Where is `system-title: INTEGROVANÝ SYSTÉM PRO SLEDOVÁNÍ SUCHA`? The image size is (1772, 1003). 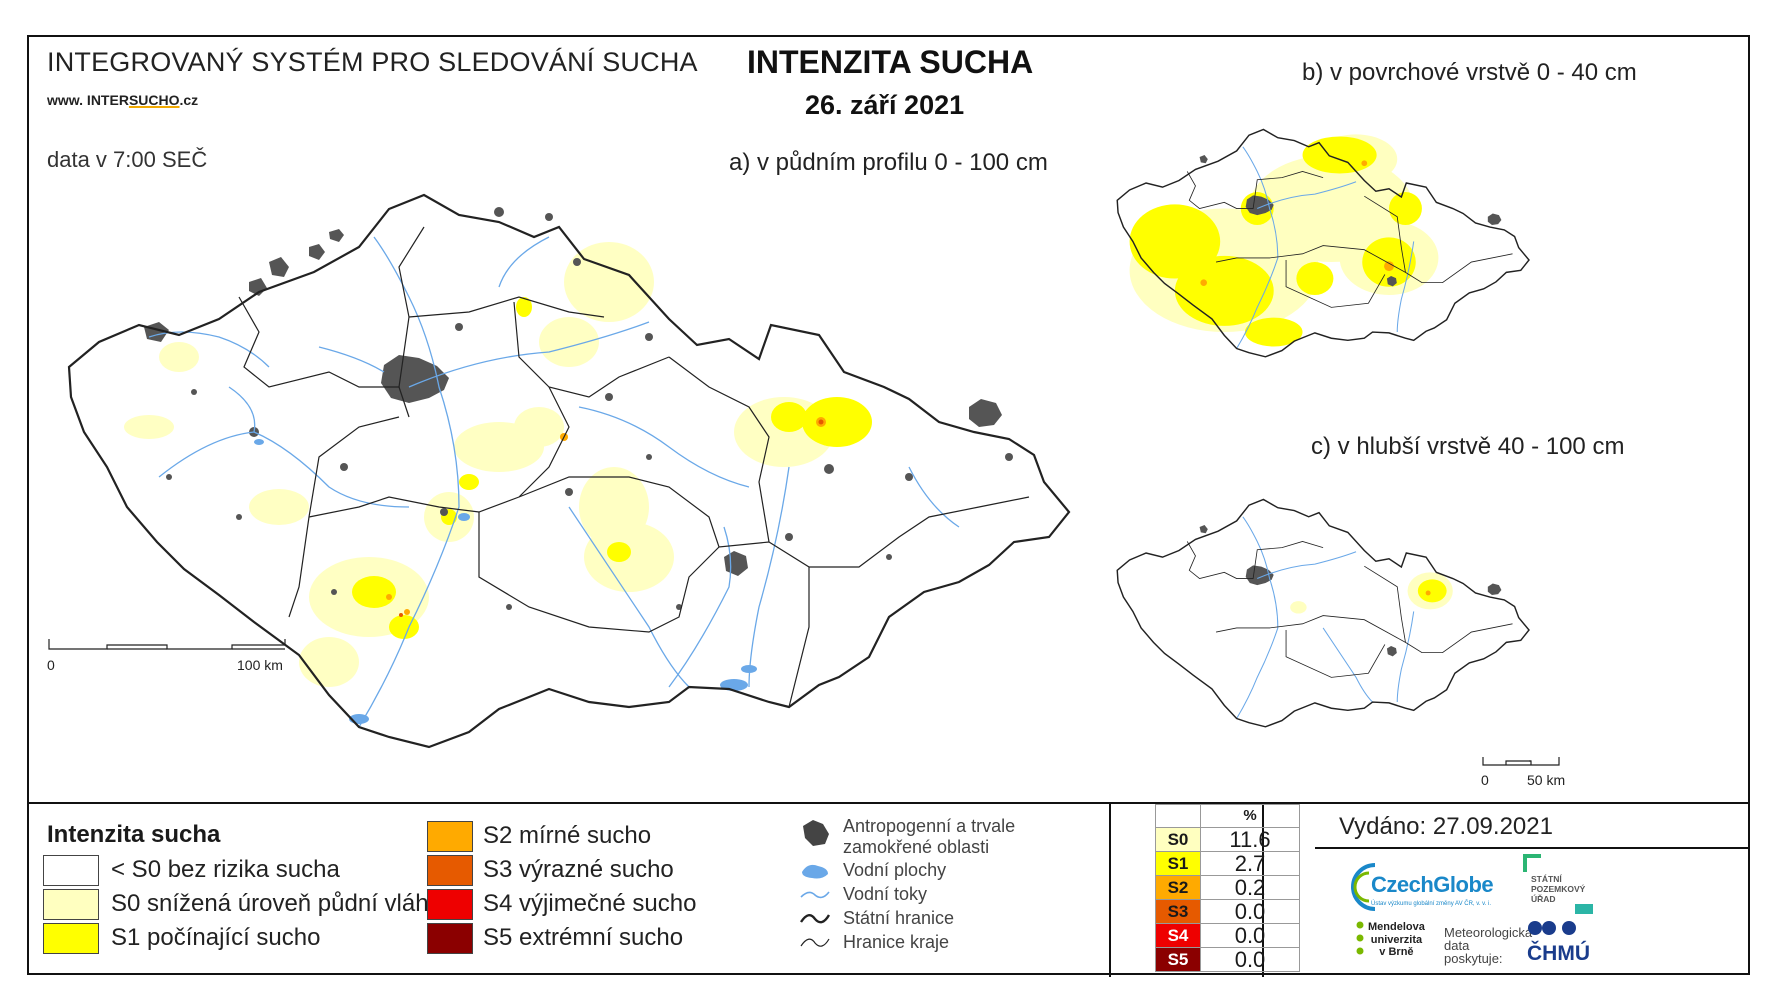
system-title: INTEGROVANÝ SYSTÉM PRO SLEDOVÁNÍ SUCHA is located at coordinates (372, 62).